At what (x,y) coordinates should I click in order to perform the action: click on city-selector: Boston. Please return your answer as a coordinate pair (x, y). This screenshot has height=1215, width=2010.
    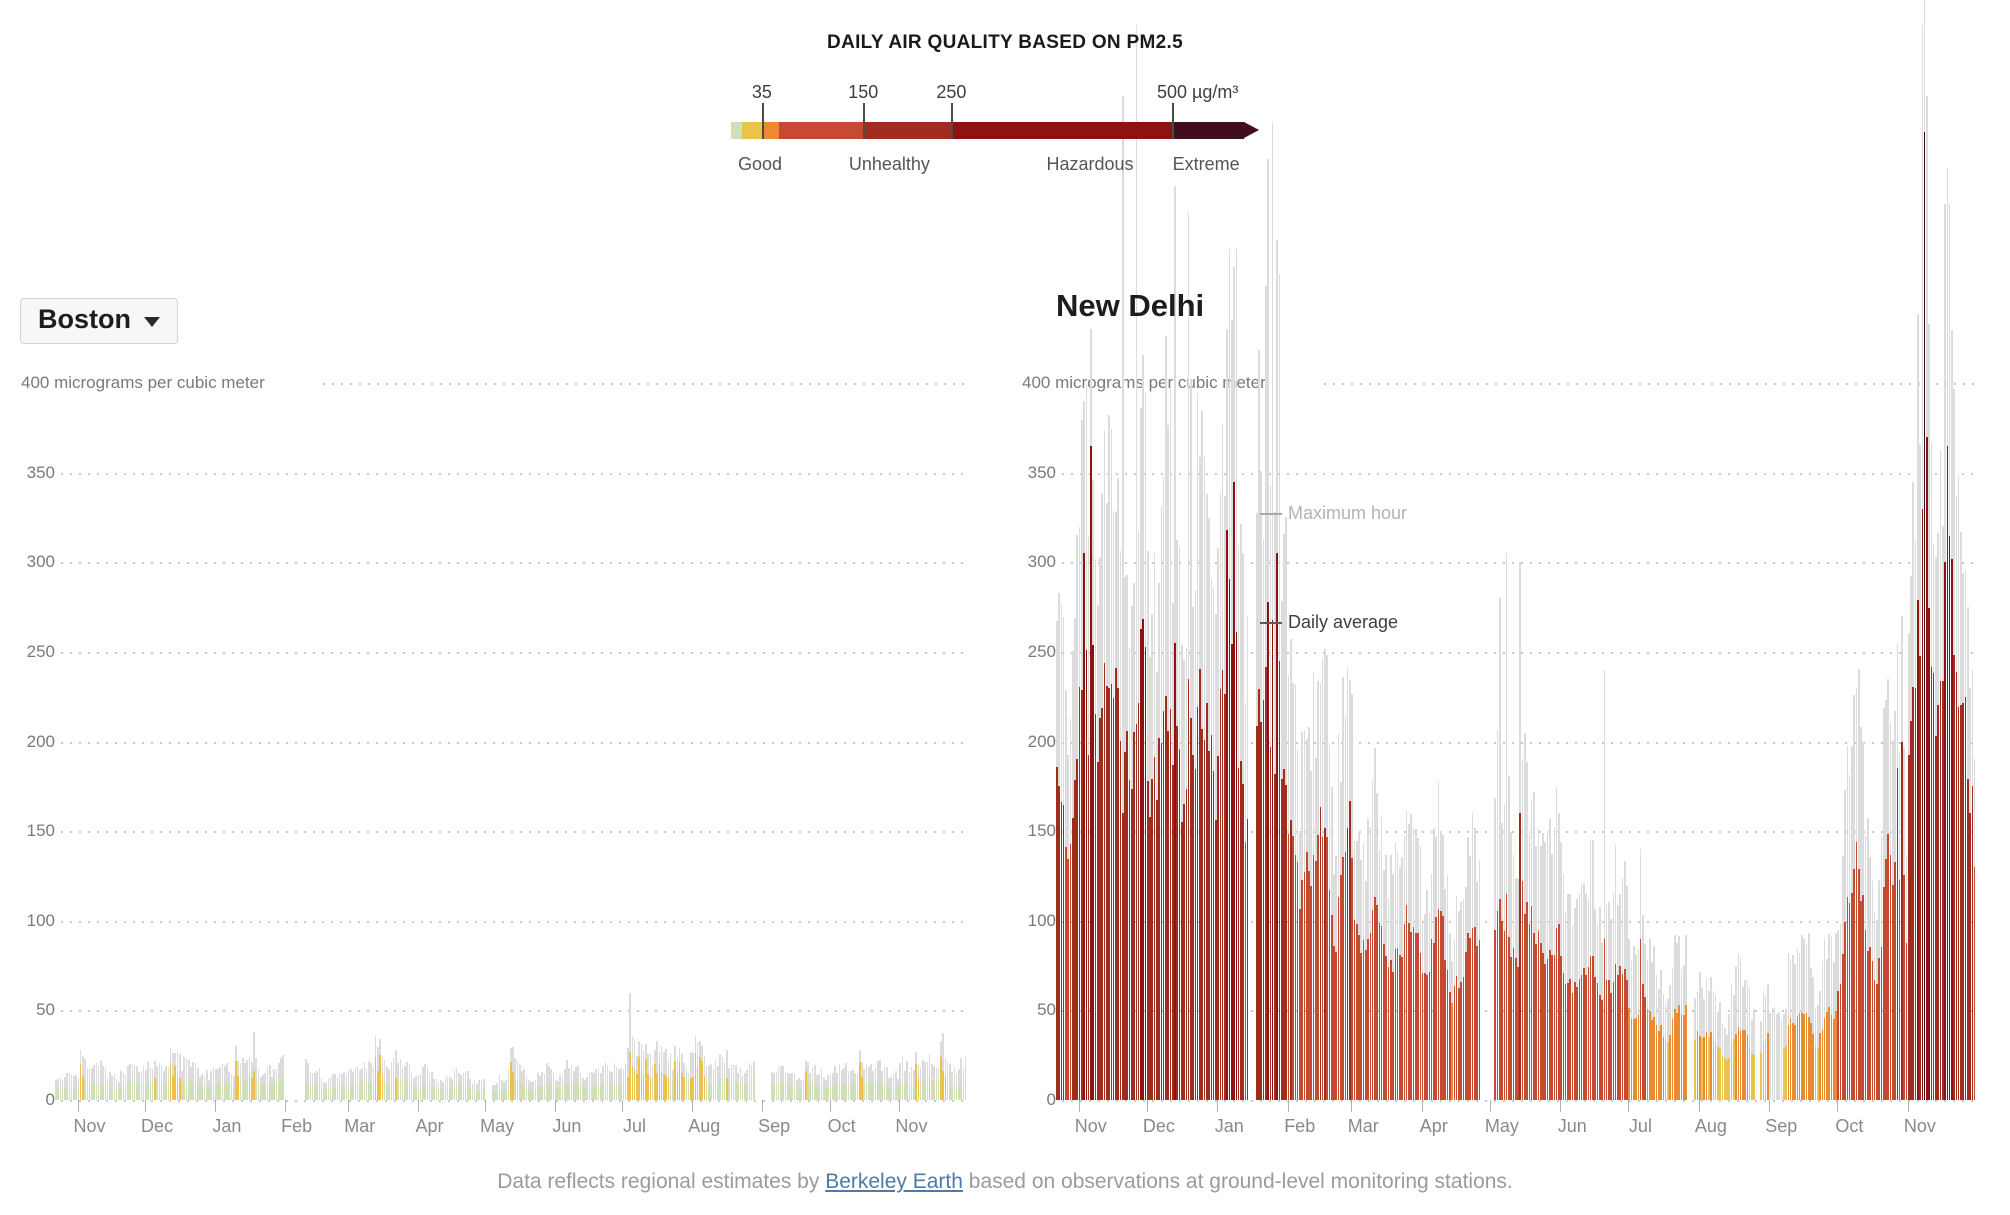
    Looking at the image, I should click on (99, 321).